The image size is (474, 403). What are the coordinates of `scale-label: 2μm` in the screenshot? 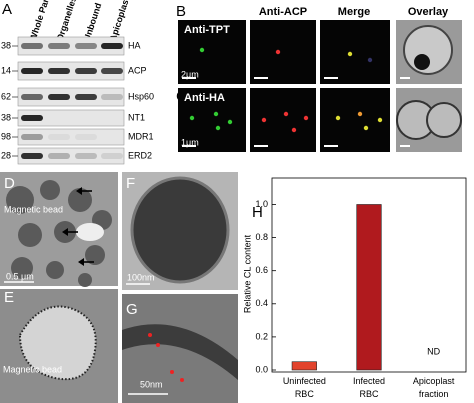 It's located at (190, 74).